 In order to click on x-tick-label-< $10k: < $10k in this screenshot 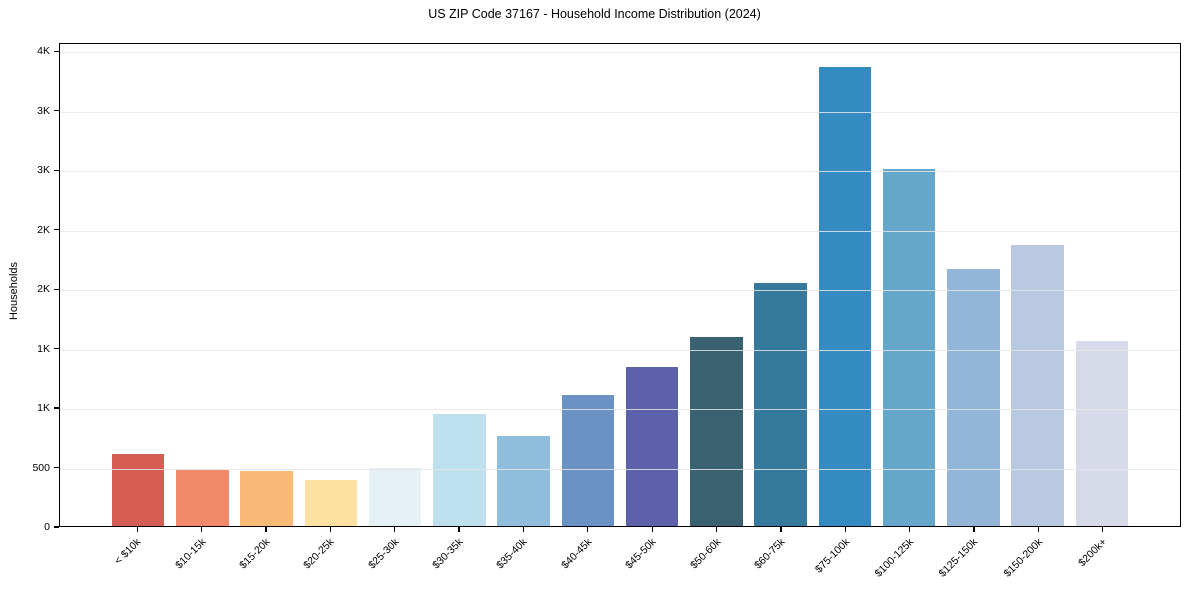, I will do `click(128, 551)`.